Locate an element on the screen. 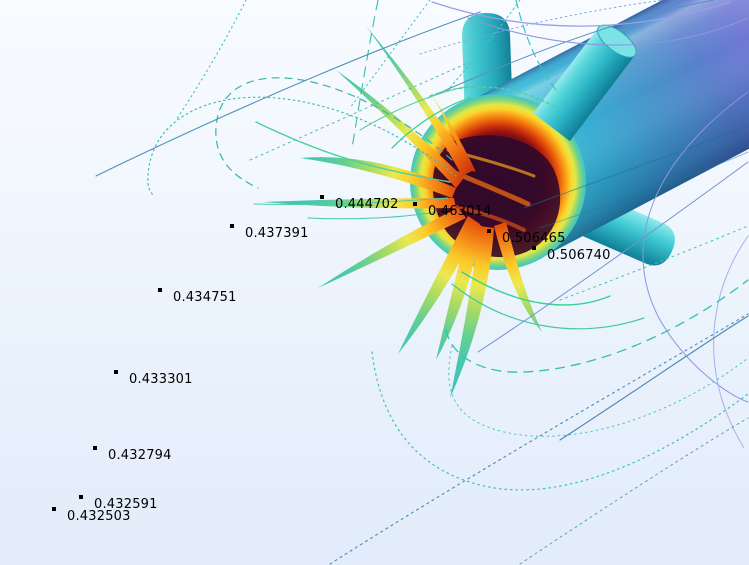 The image size is (749, 565). surface-streaks is located at coordinates (636, 177).